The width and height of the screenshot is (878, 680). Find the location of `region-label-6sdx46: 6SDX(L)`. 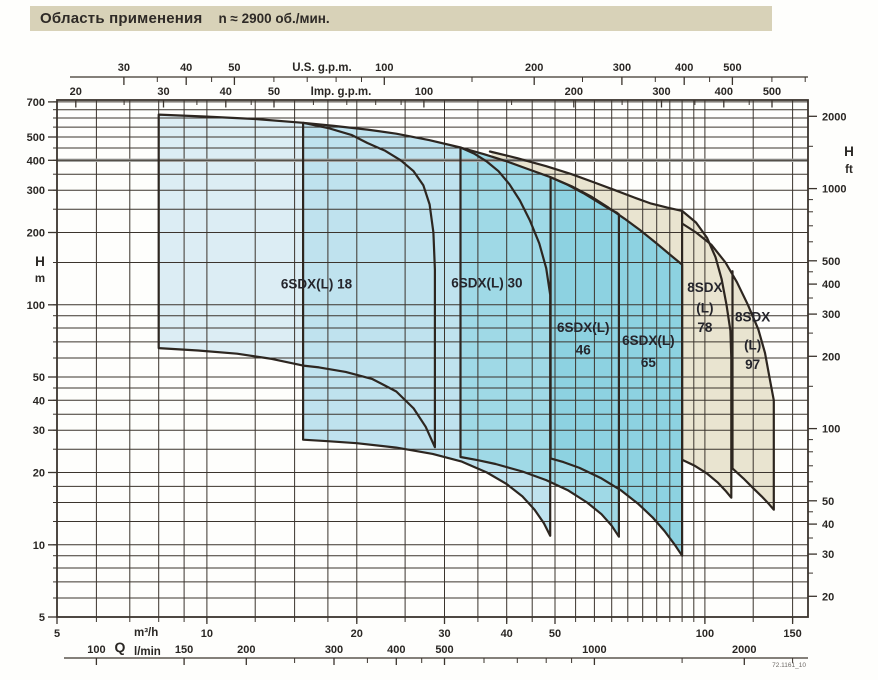

region-label-6sdx46: 6SDX(L) is located at coordinates (583, 327).